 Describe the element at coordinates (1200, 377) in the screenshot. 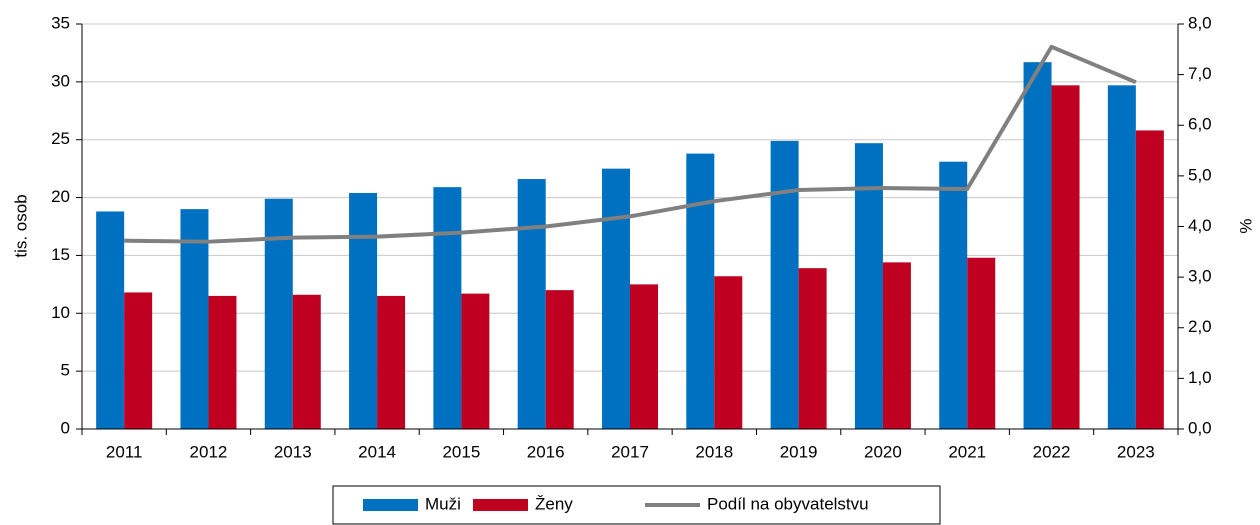

I see `y2-tick-label: 1,0` at that location.